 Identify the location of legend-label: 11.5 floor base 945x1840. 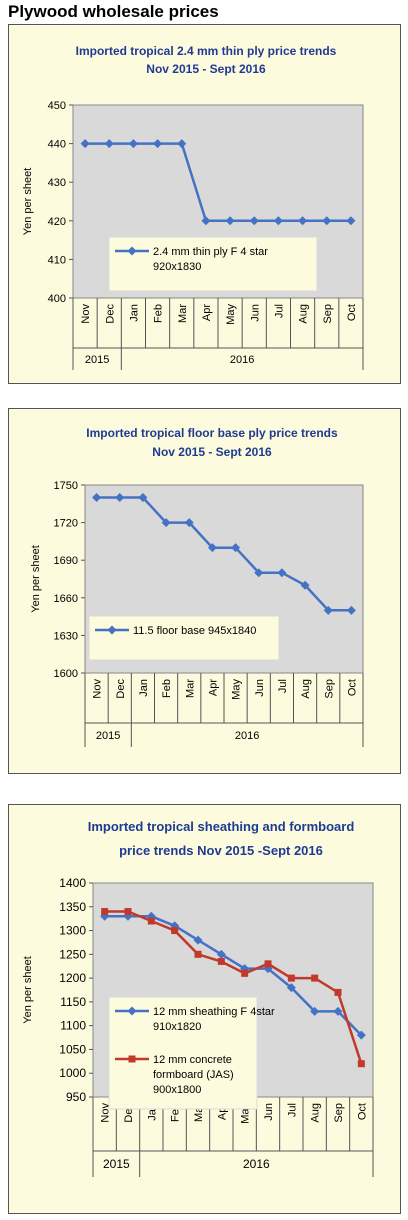
(194, 631).